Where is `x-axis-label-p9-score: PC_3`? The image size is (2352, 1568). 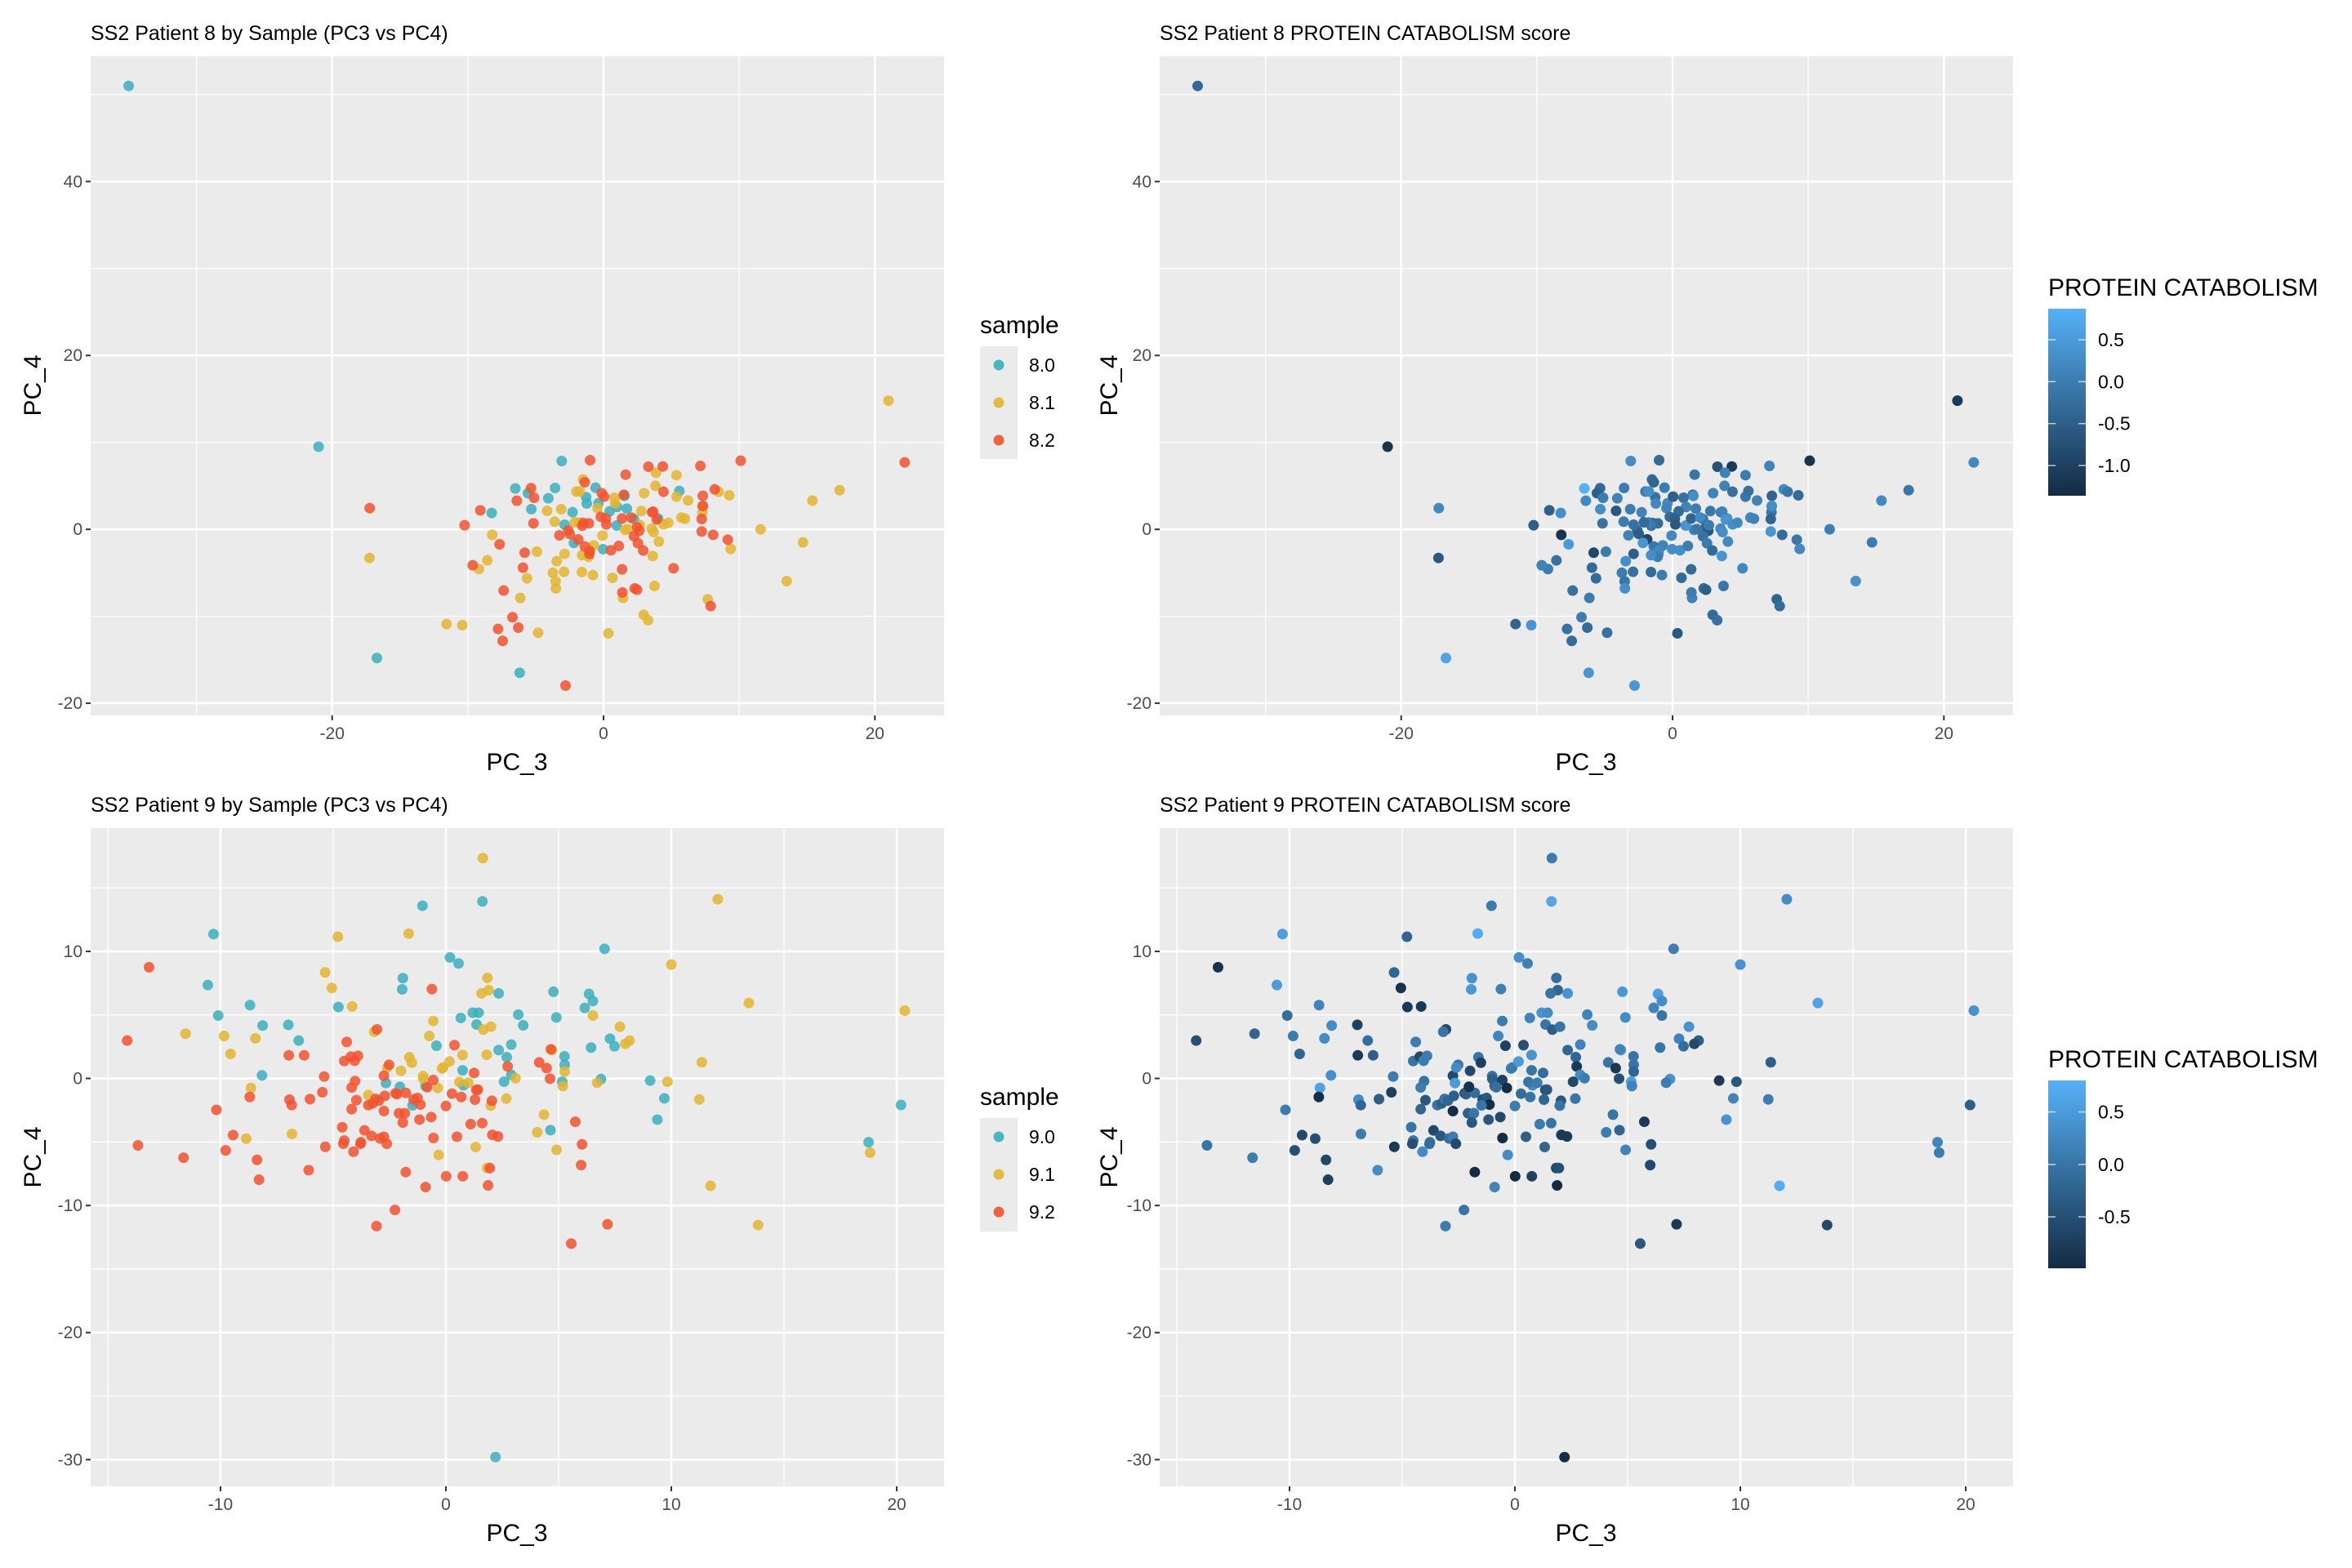 x-axis-label-p9-score: PC_3 is located at coordinates (1585, 1533).